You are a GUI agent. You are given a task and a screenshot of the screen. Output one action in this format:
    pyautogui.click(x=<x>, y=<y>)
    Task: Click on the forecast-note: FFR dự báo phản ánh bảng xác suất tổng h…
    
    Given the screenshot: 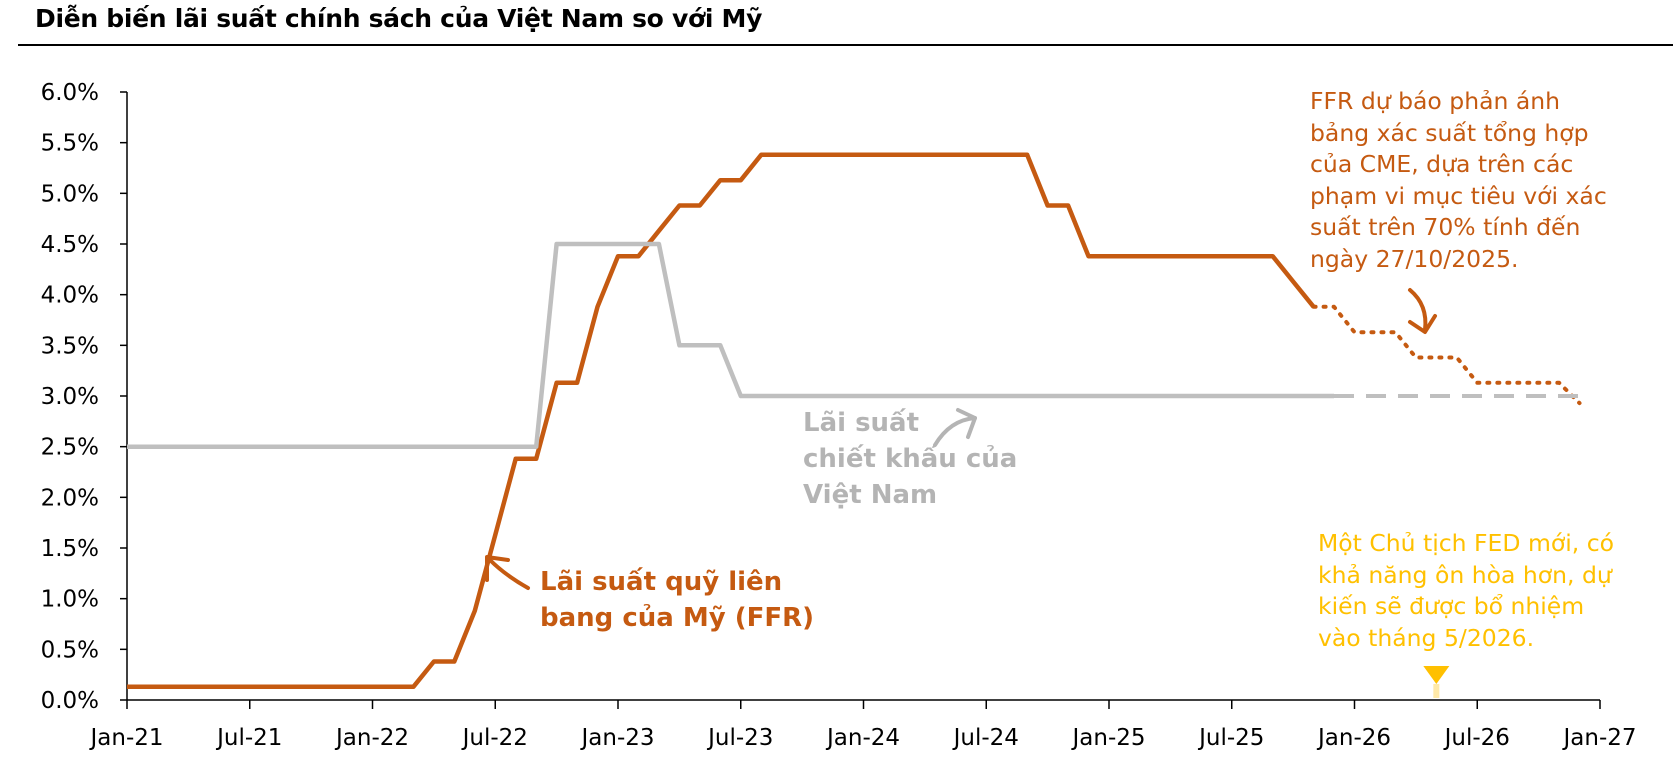 What is the action you would take?
    pyautogui.click(x=1465, y=180)
    